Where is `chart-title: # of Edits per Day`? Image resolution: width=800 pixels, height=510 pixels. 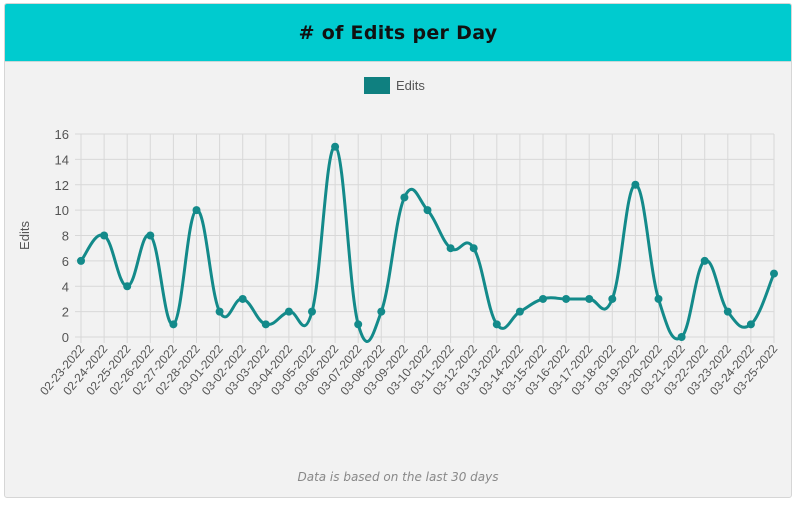 chart-title: # of Edits per Day is located at coordinates (398, 32).